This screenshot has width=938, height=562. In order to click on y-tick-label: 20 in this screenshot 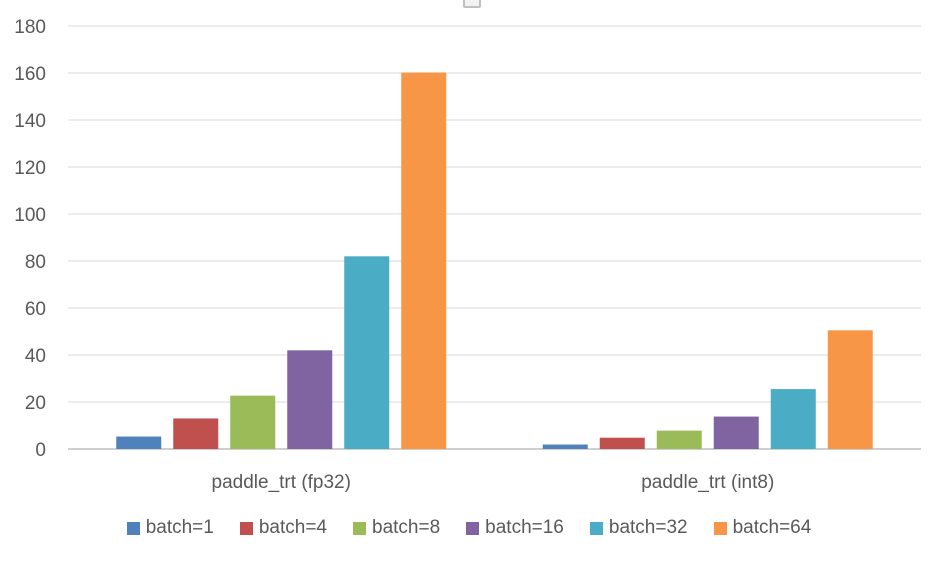, I will do `click(35, 403)`.